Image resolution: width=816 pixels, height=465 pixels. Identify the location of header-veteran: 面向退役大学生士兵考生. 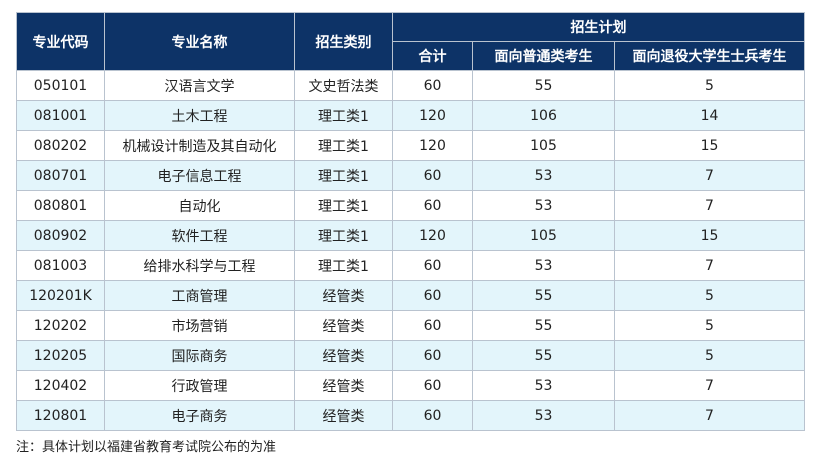
(709, 56).